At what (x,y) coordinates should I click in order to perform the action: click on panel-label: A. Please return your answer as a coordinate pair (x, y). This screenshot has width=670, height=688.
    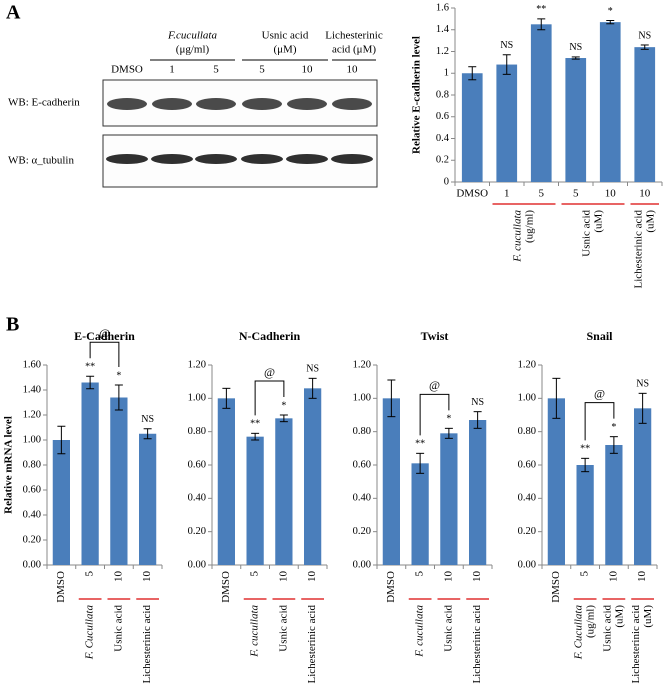
    Looking at the image, I should click on (13, 13).